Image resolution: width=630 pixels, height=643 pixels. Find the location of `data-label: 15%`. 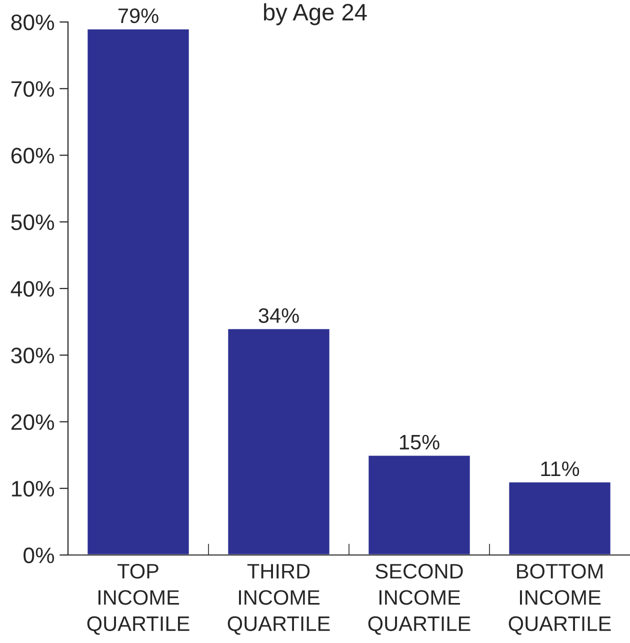

data-label: 15% is located at coordinates (420, 442).